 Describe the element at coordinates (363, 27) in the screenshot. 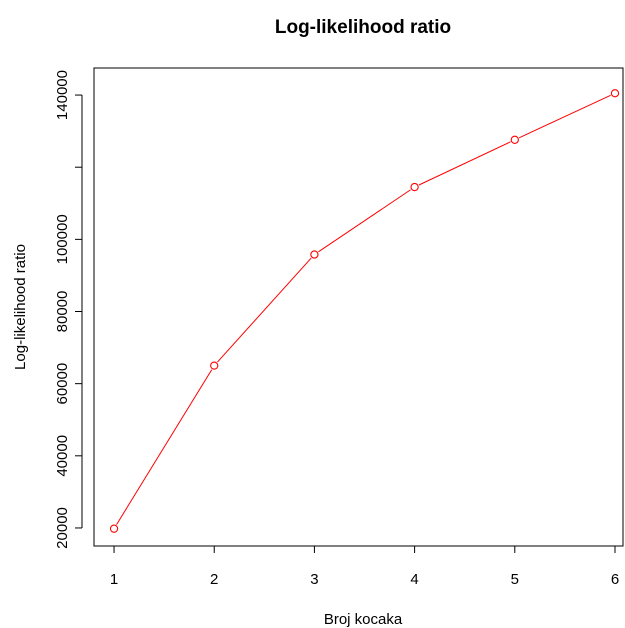

I see `chart-title: Log-likelihood ratio` at that location.